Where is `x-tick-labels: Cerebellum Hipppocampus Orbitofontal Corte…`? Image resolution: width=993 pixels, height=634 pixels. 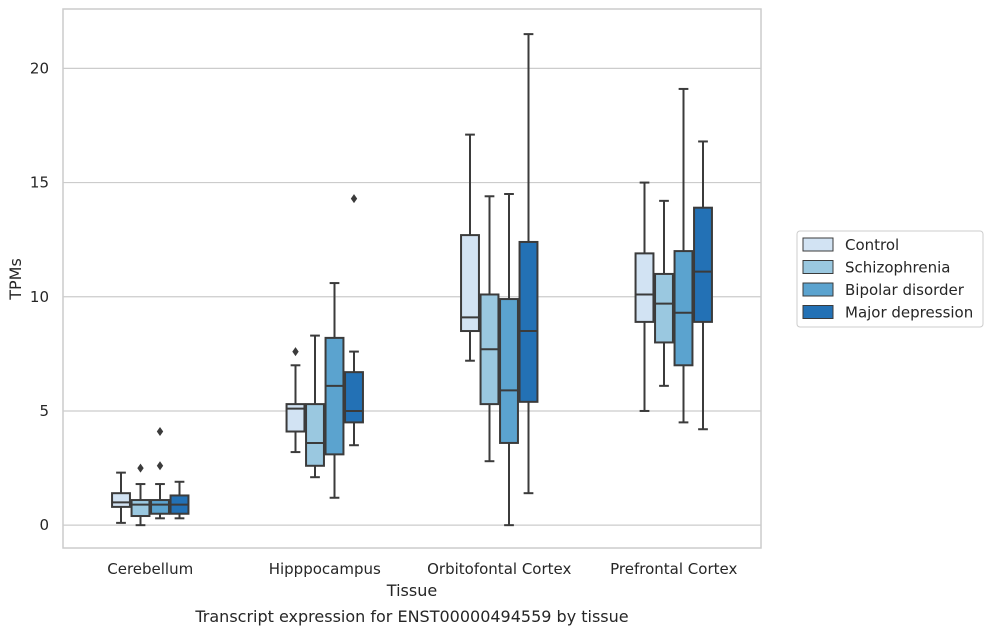
x-tick-labels: Cerebellum Hipppocampus Orbitofontal Corte… is located at coordinates (422, 569).